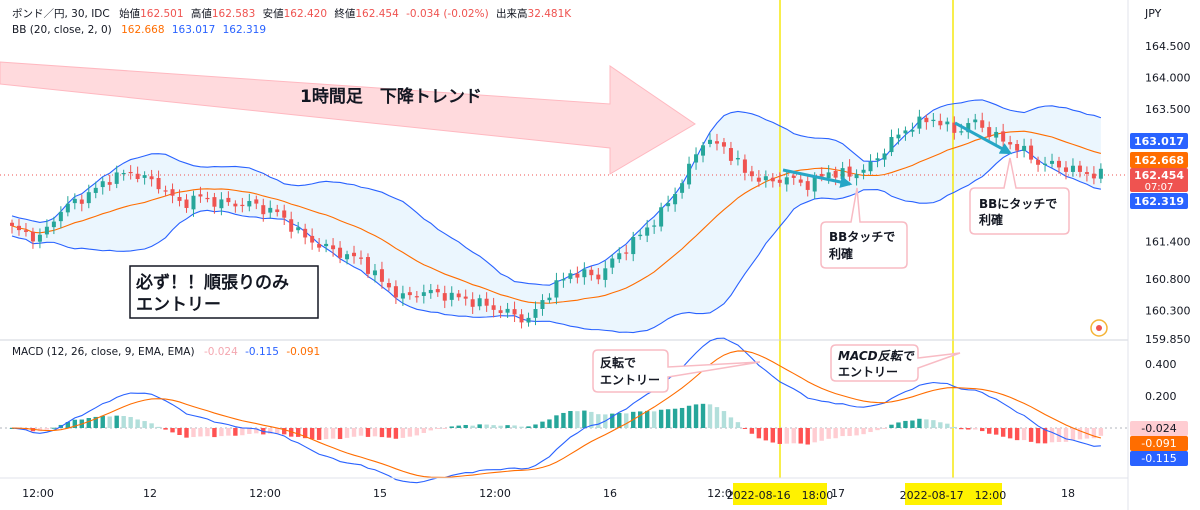 Image resolution: width=1200 pixels, height=510 pixels. I want to click on price-tick-label: 160.300, so click(1168, 311).